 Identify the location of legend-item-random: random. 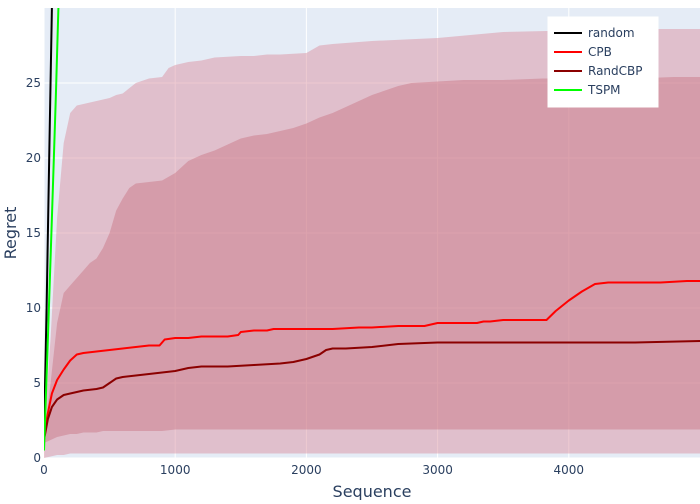
(594, 33).